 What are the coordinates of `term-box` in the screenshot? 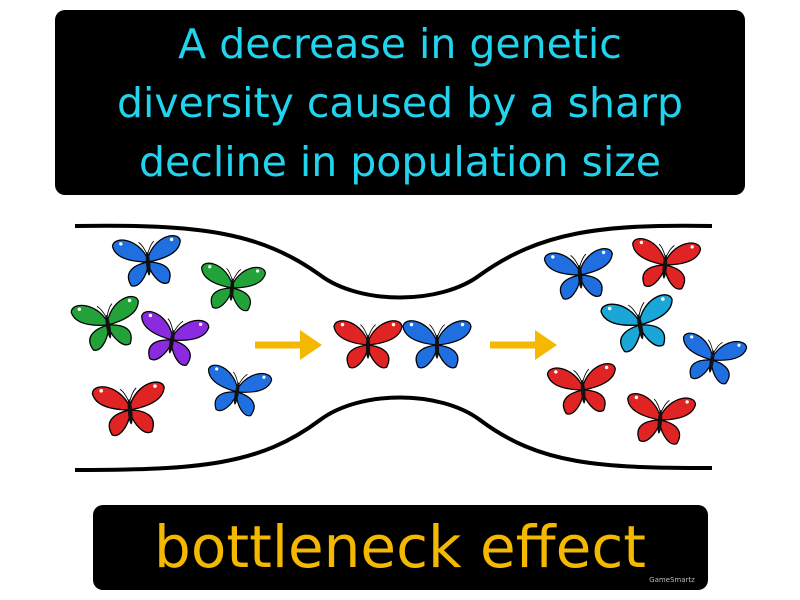 It's located at (400, 547).